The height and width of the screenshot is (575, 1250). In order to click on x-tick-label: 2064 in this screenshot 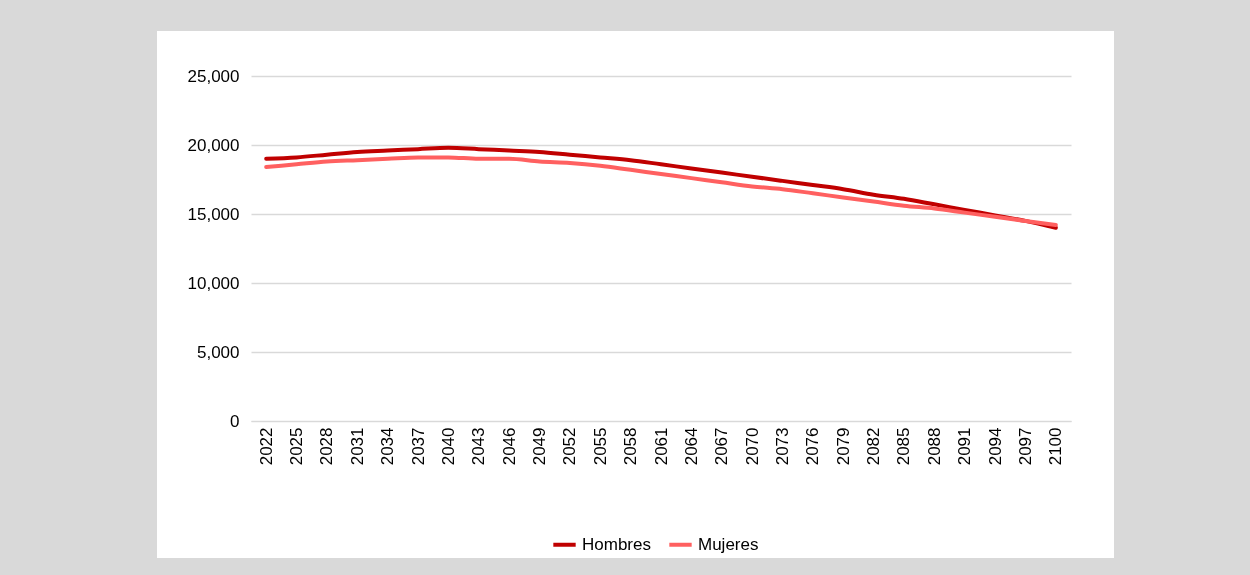, I will do `click(691, 446)`.